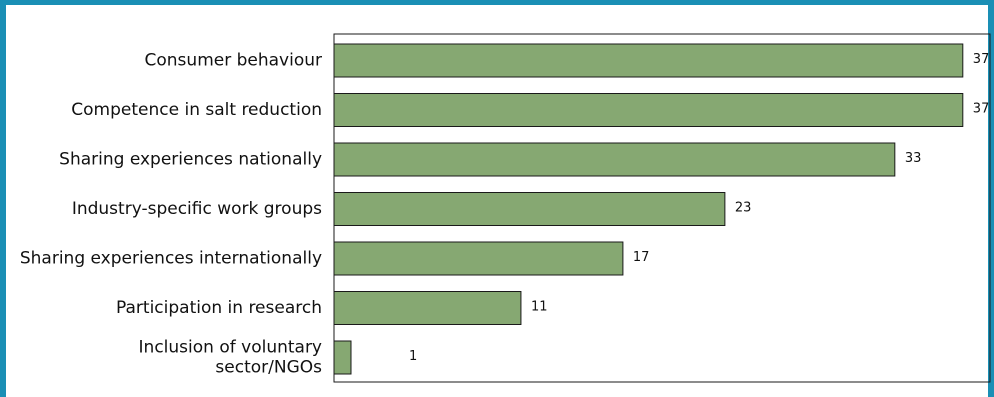 The height and width of the screenshot is (397, 994). I want to click on category-label: sector/NGOs, so click(268, 368).